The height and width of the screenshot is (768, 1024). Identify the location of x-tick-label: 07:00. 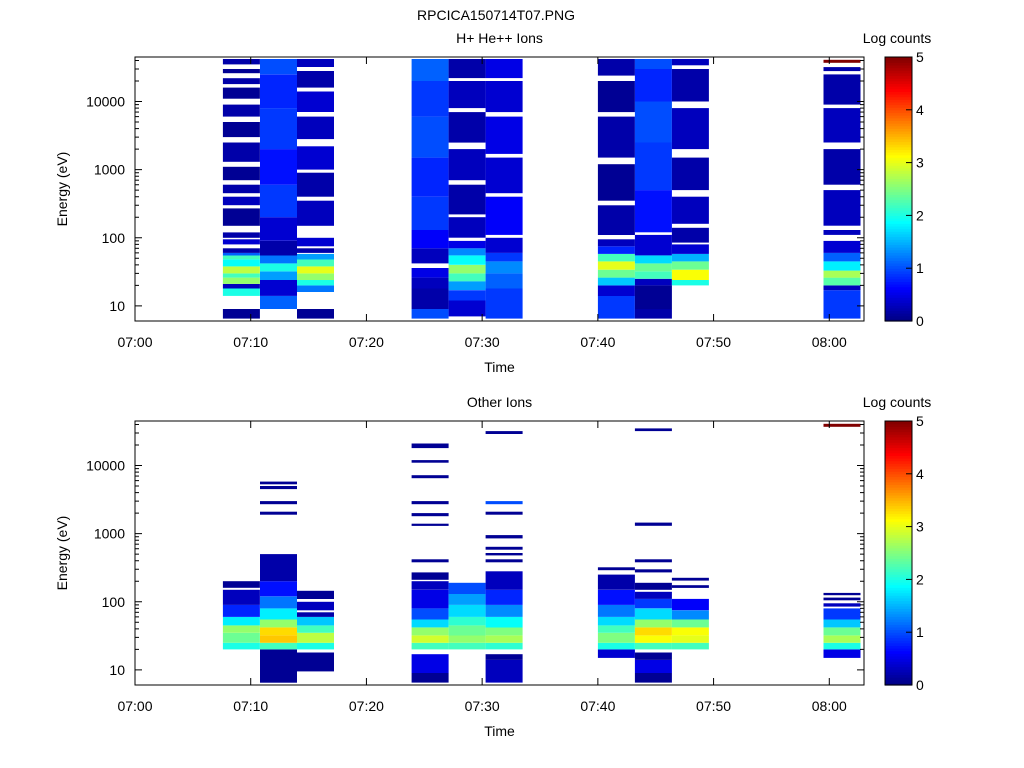
(134, 706).